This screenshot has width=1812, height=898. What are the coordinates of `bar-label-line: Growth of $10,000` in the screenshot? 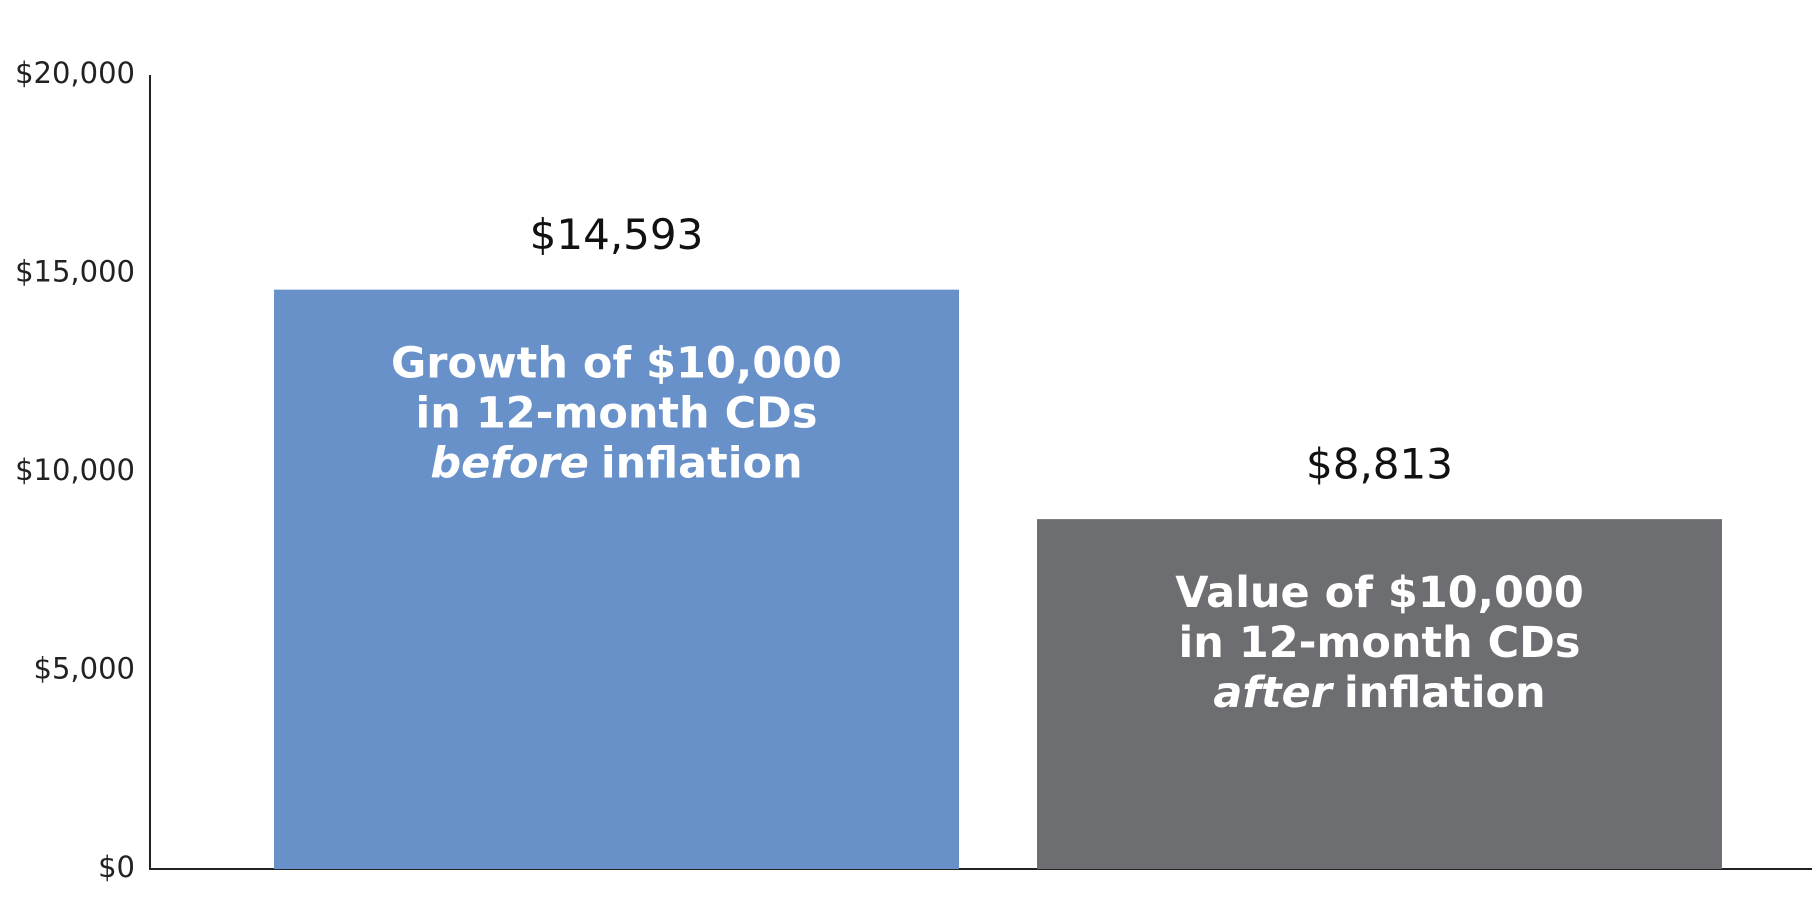 It's located at (616, 363).